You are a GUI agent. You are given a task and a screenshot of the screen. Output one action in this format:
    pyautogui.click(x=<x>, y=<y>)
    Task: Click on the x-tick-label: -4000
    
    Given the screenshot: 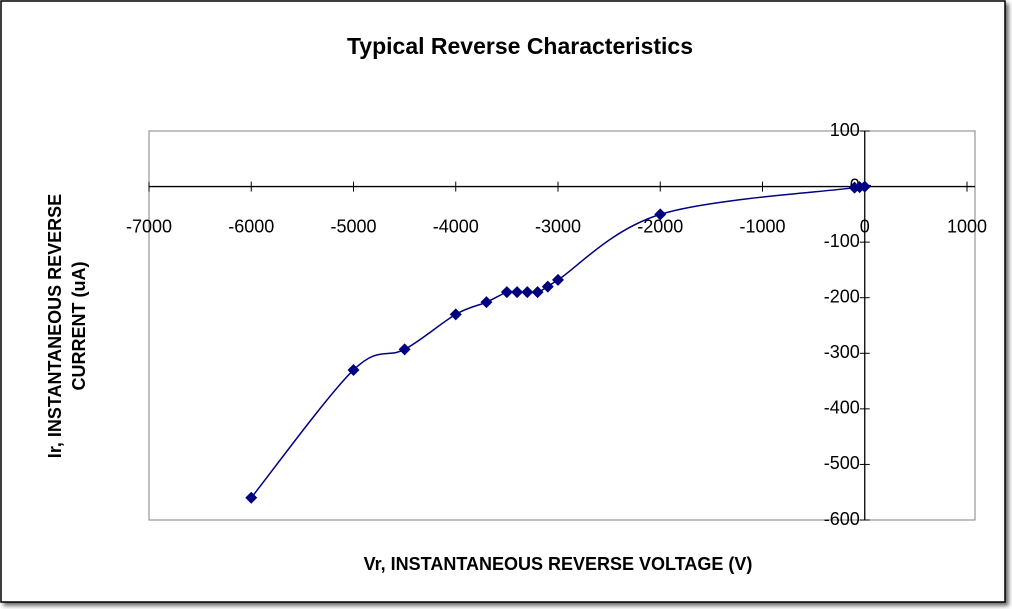 What is the action you would take?
    pyautogui.click(x=456, y=226)
    